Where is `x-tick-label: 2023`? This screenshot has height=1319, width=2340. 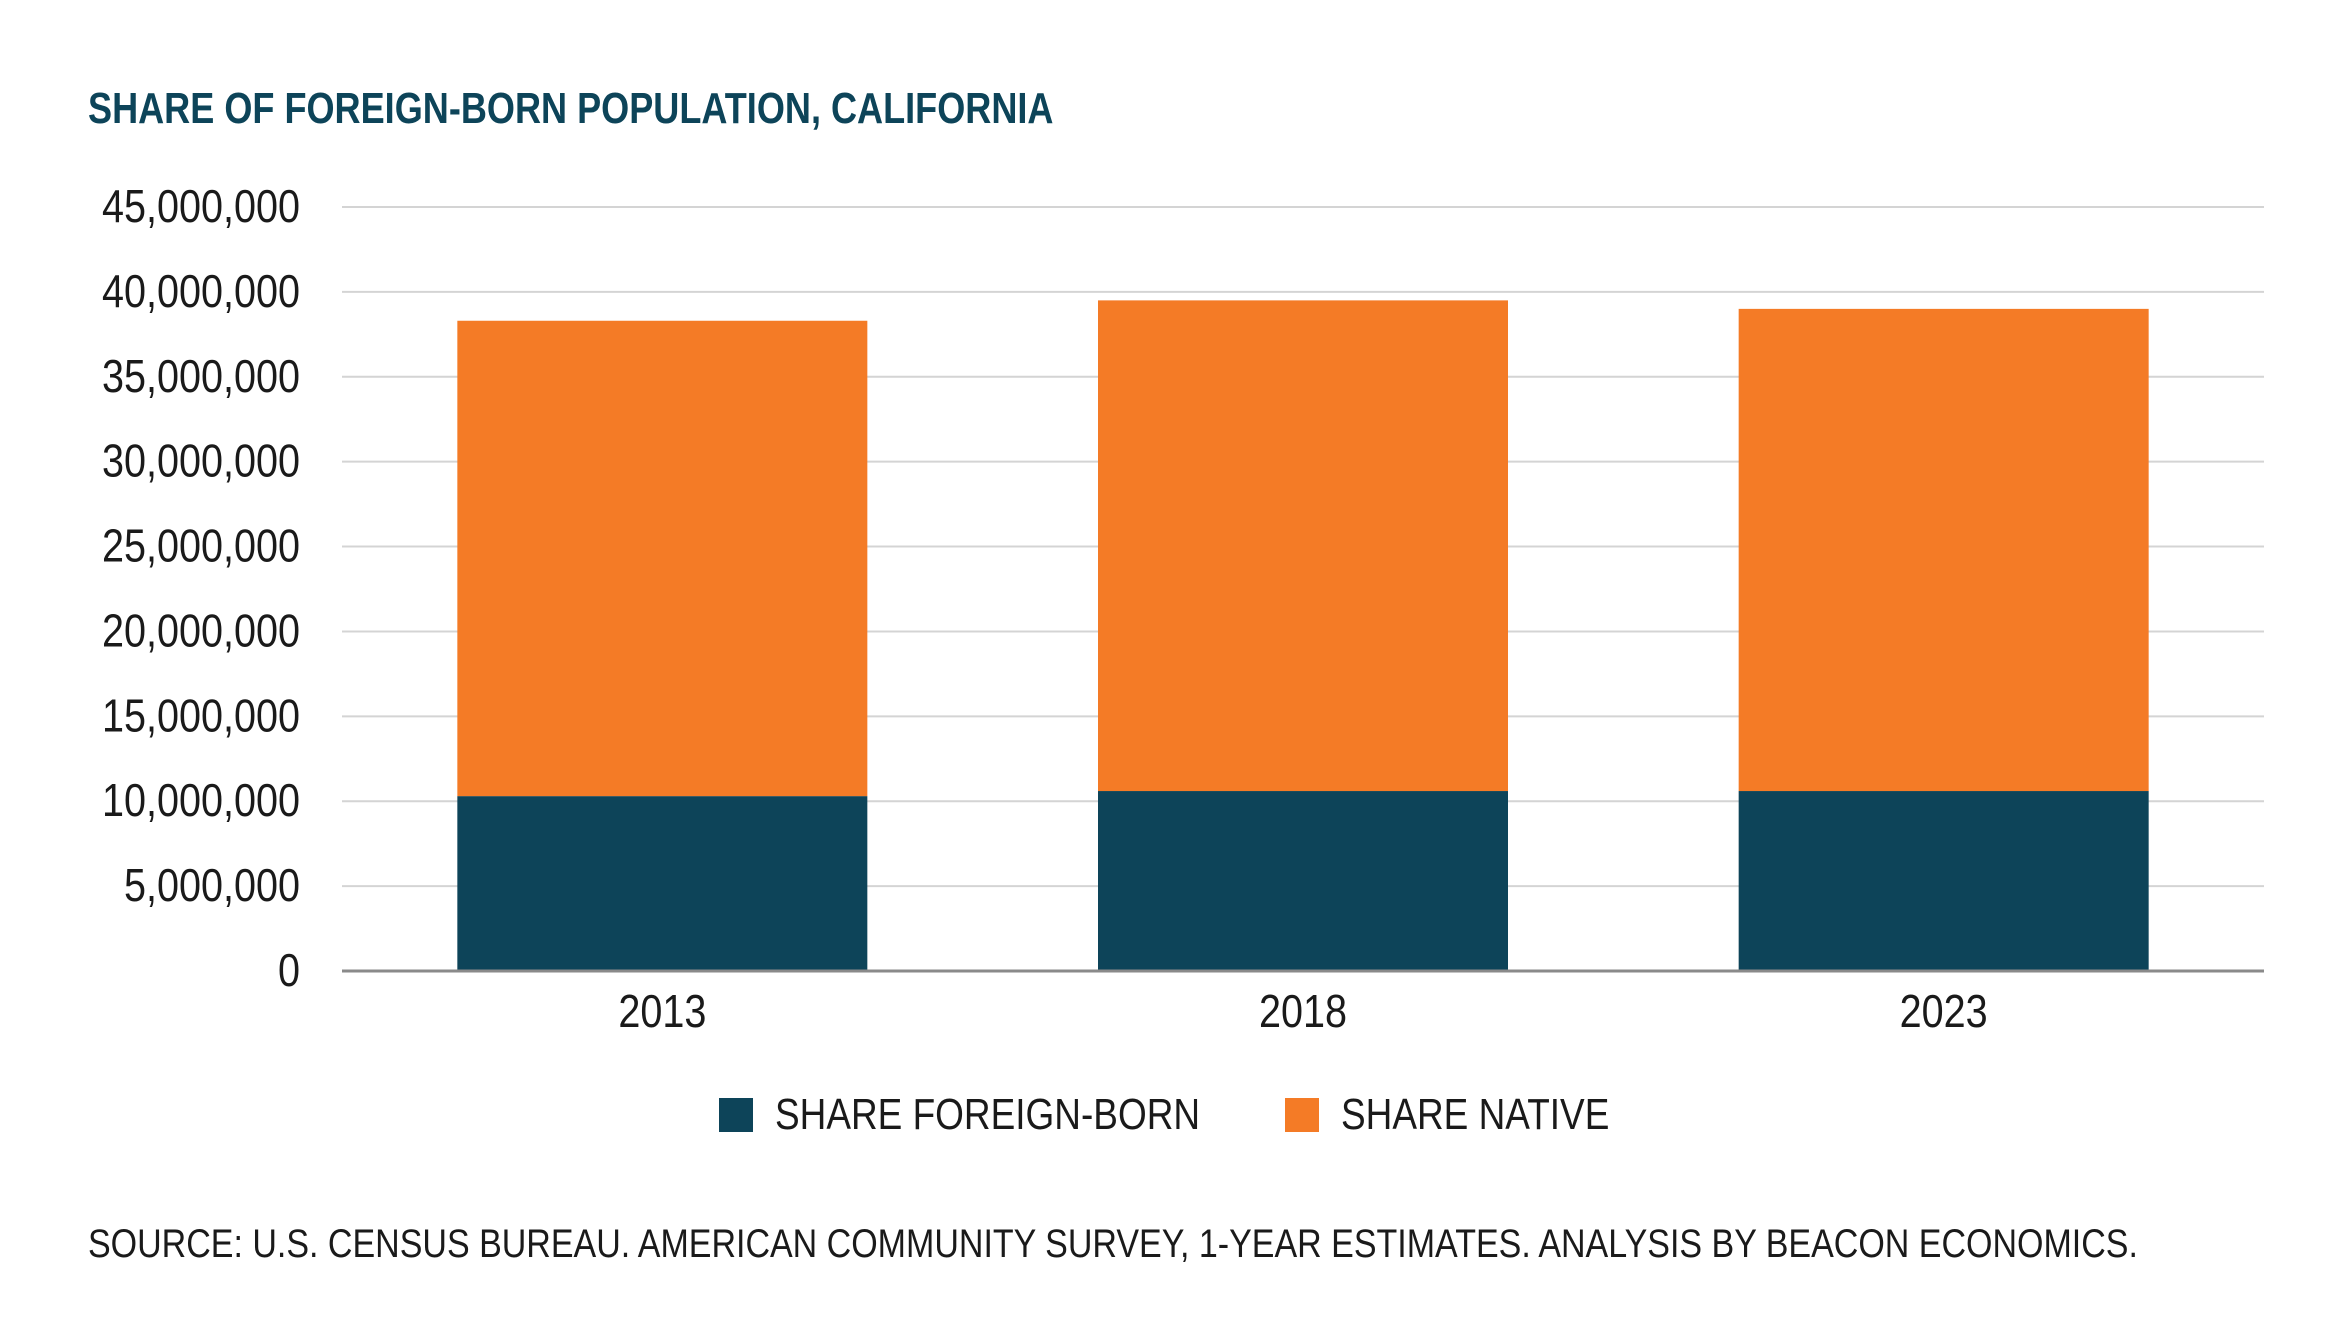 x-tick-label: 2023 is located at coordinates (1944, 1011).